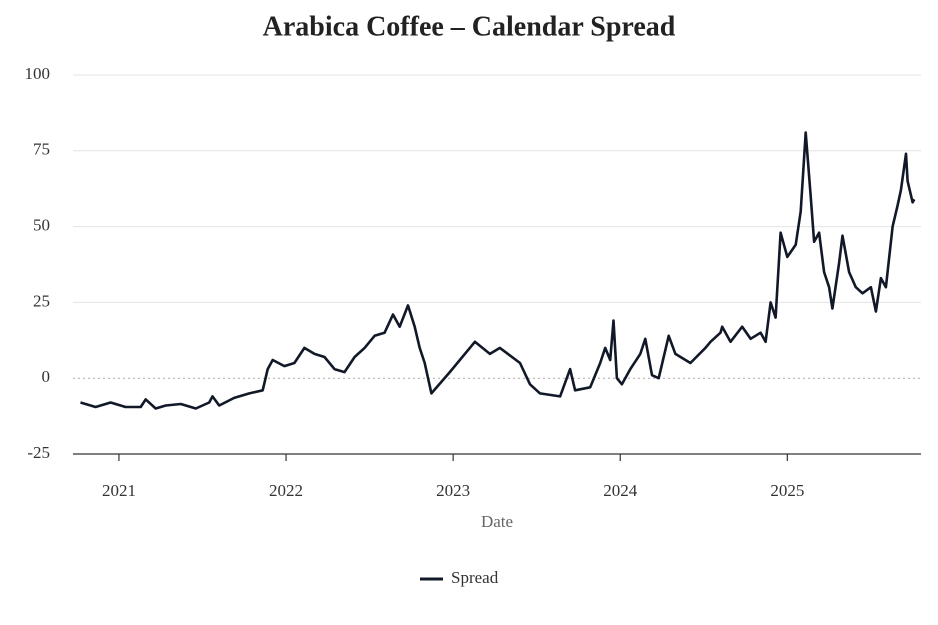 The width and height of the screenshot is (938, 625). What do you see at coordinates (46, 376) in the screenshot?
I see `y-tick-label: 0` at bounding box center [46, 376].